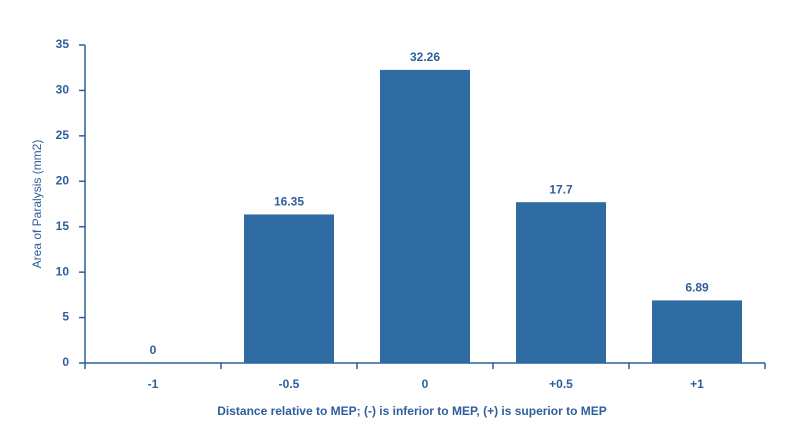 The image size is (791, 445). What do you see at coordinates (153, 350) in the screenshot?
I see `data-label: 0` at bounding box center [153, 350].